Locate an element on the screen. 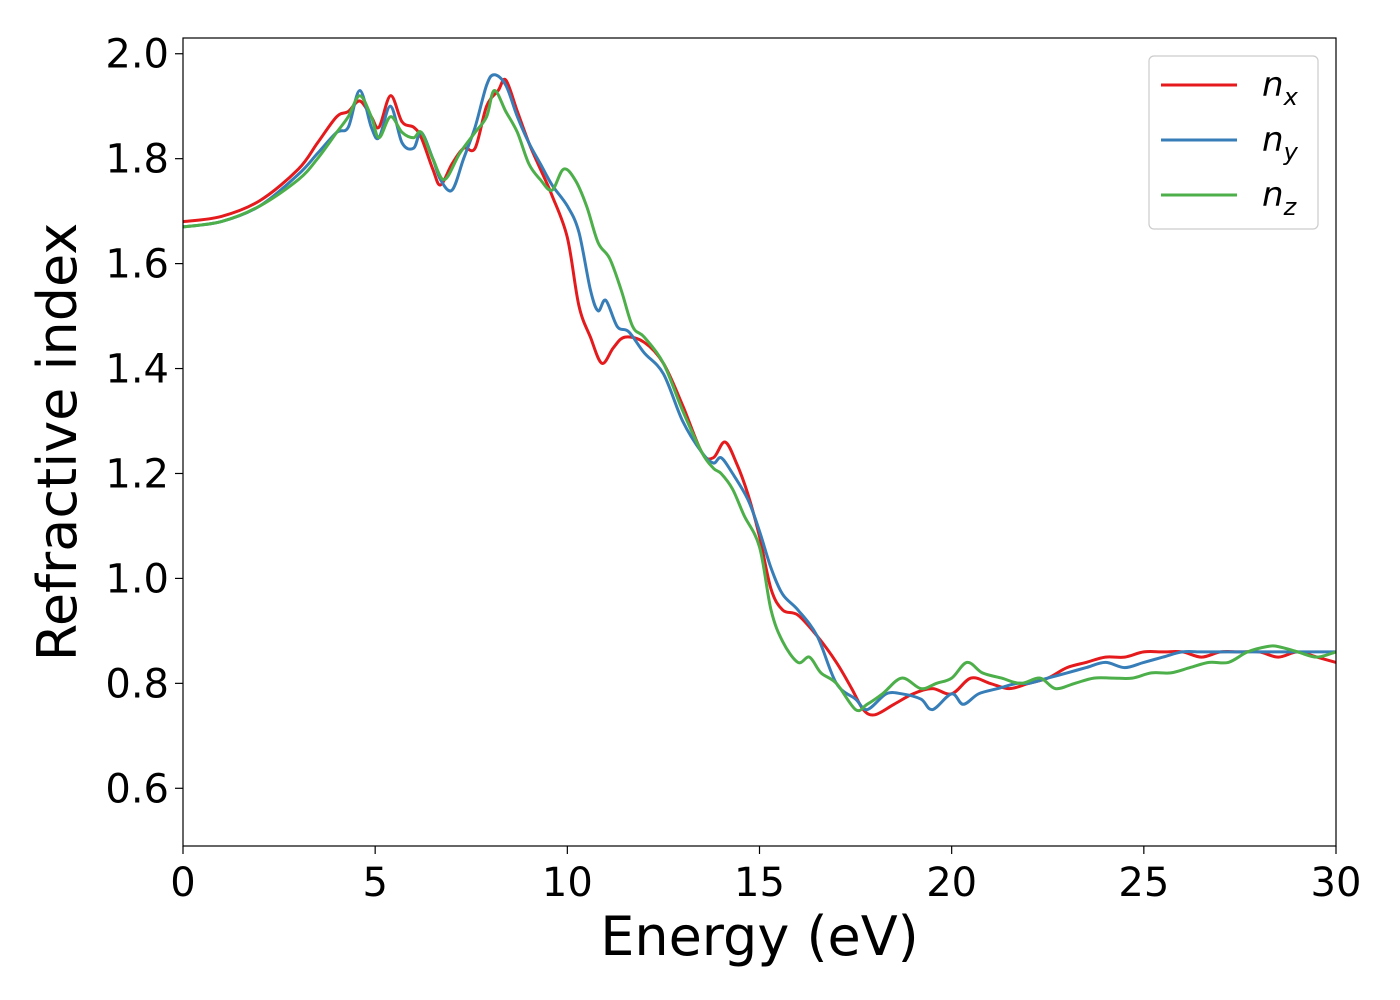 The image size is (1400, 1000). x-tick-label: 5 is located at coordinates (374, 883).